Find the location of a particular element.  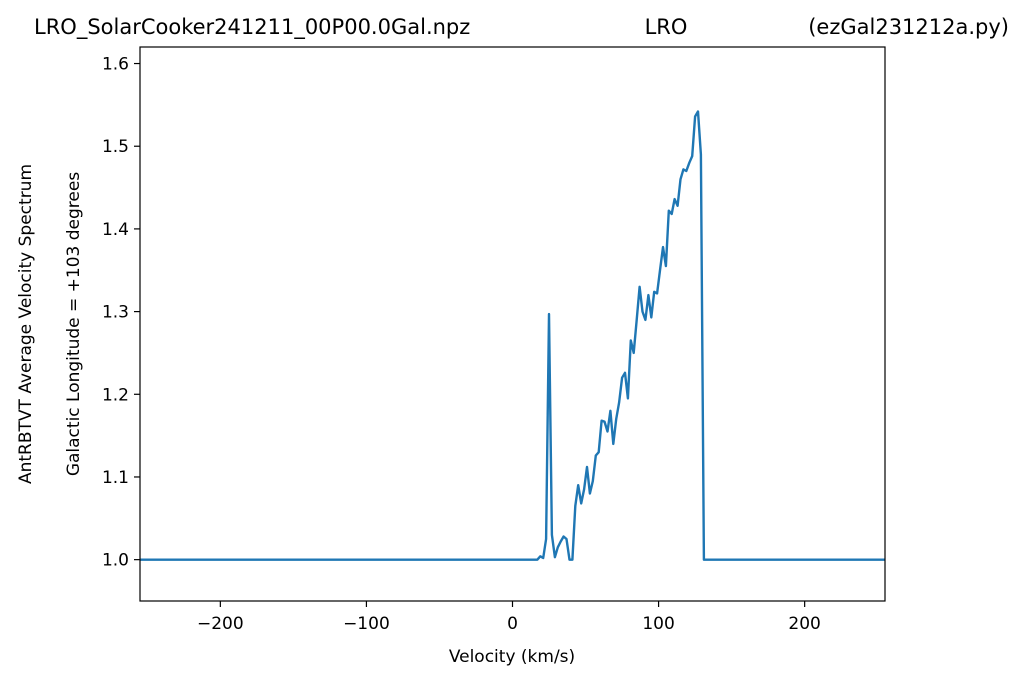

y-axis-label-line2: Galactic Longitude = +103 degrees is located at coordinates (74, 324).